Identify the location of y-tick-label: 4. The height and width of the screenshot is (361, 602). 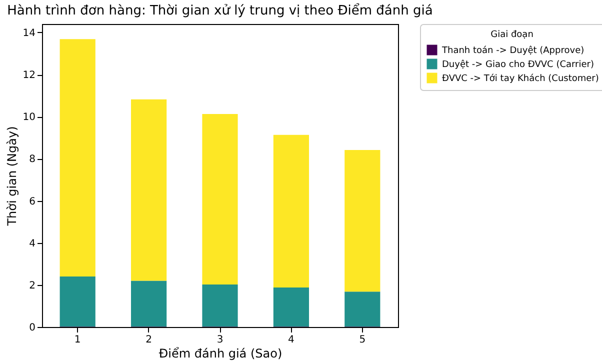
(32, 244).